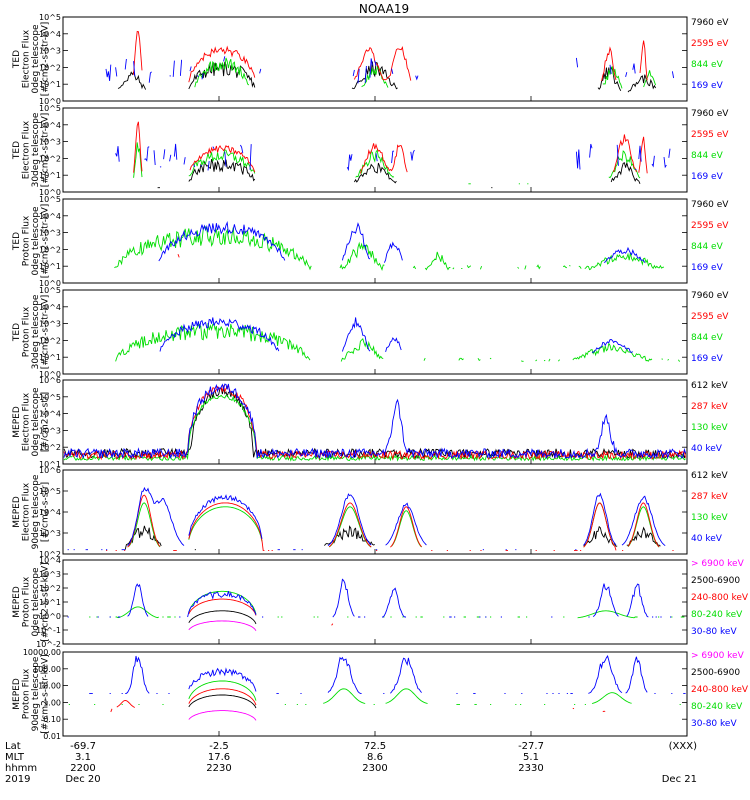 Image resolution: width=750 pixels, height=800 pixels. I want to click on y-axis-label-line: 90deg telescope, so click(36, 693).